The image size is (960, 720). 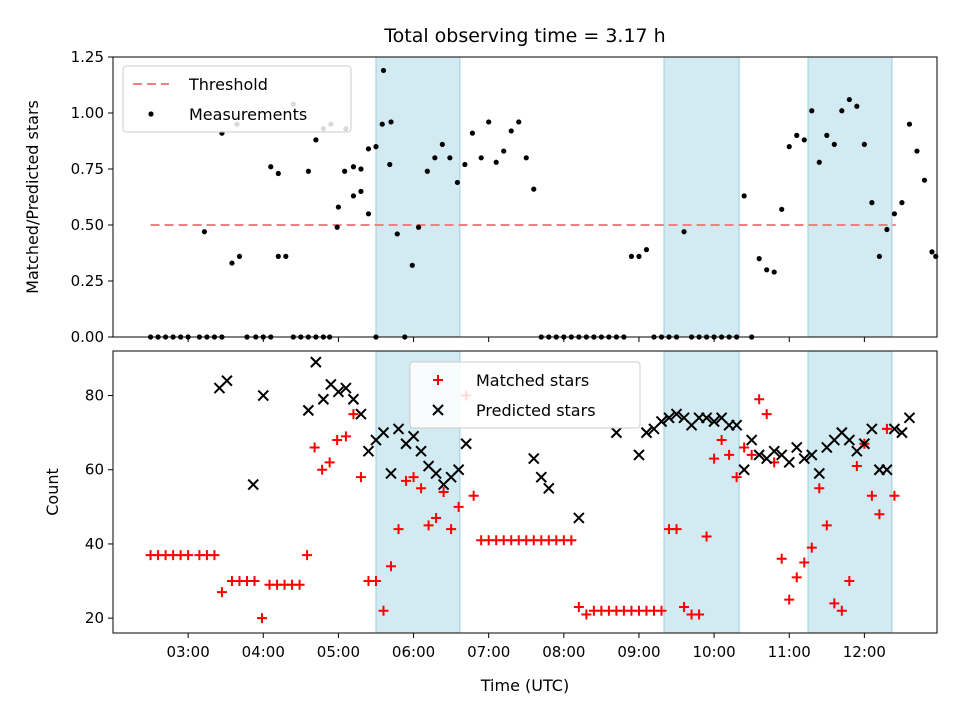 I want to click on legend-dot-swatch, so click(x=151, y=114).